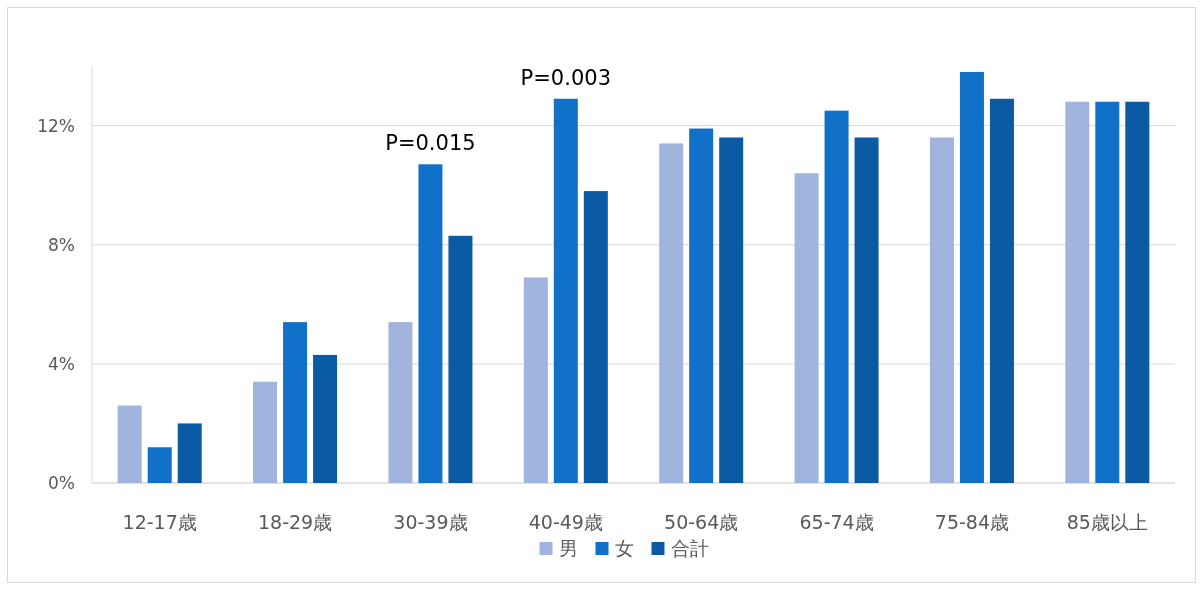 The image size is (1203, 590). What do you see at coordinates (61, 363) in the screenshot?
I see `y-tick-label: 4%` at bounding box center [61, 363].